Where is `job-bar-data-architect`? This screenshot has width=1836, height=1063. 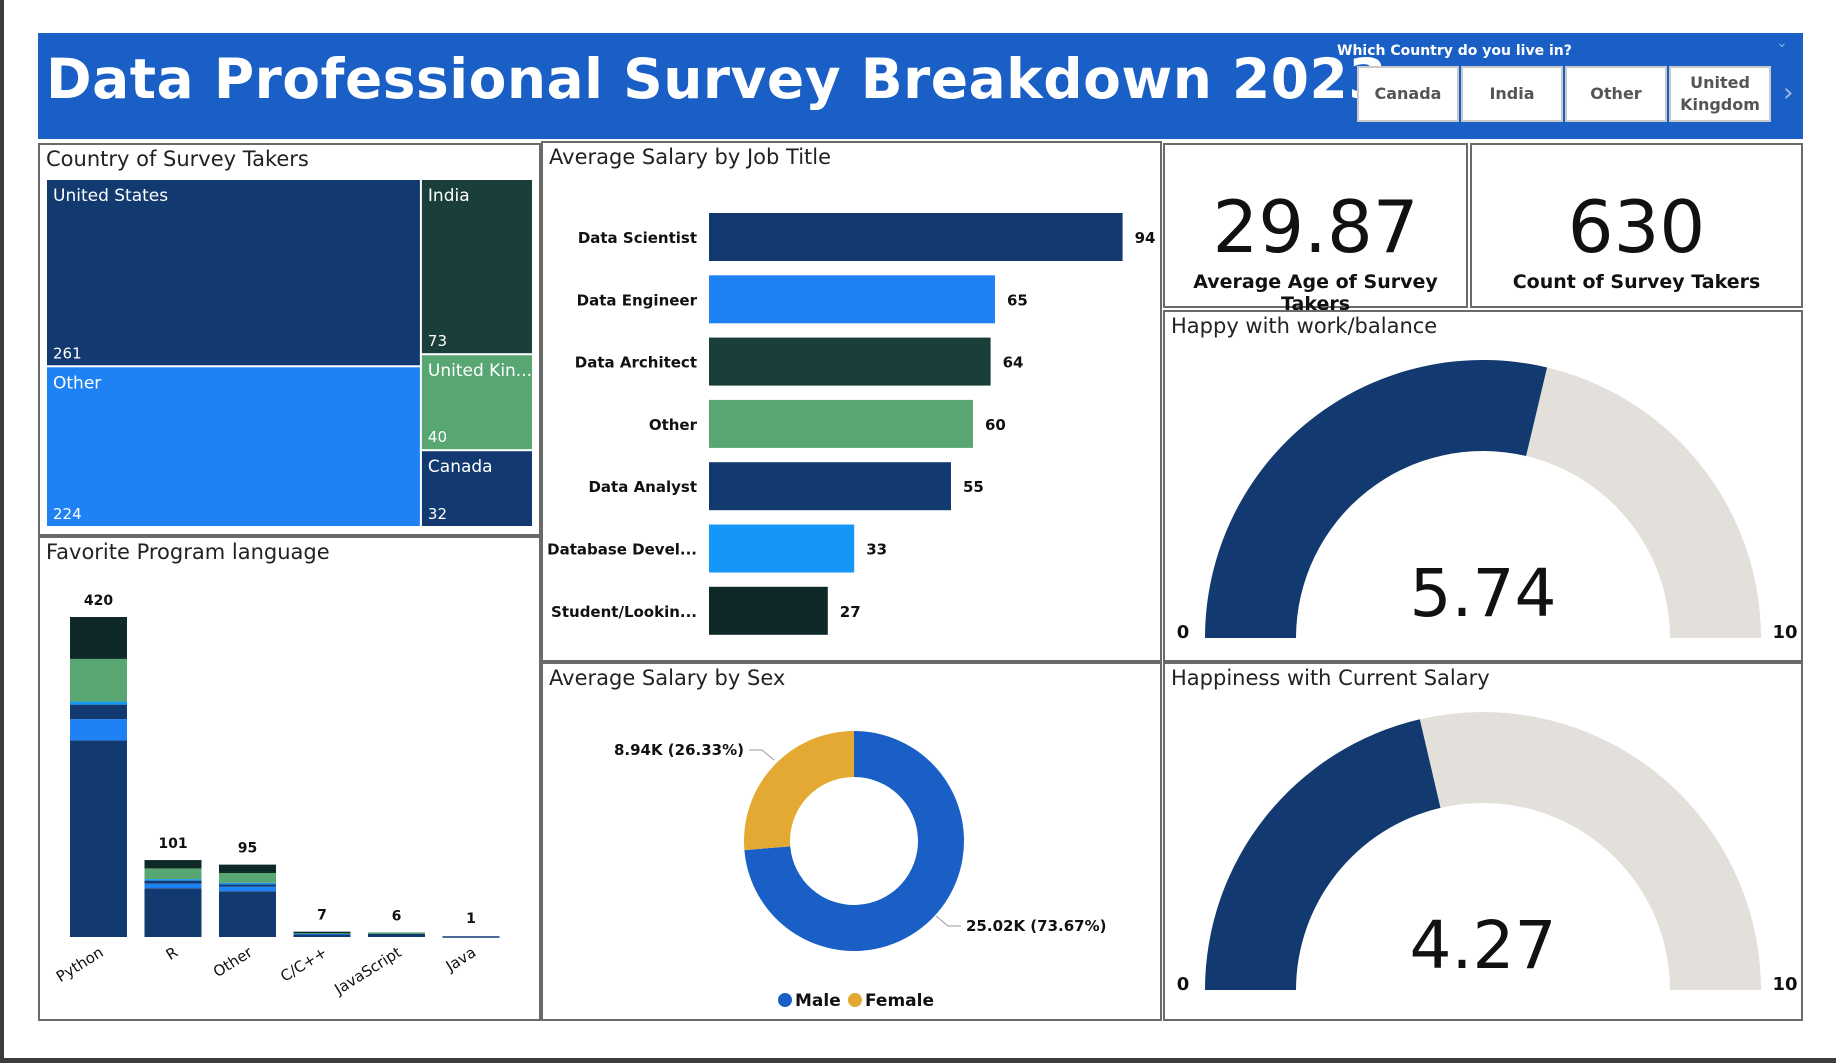 job-bar-data-architect is located at coordinates (850, 361).